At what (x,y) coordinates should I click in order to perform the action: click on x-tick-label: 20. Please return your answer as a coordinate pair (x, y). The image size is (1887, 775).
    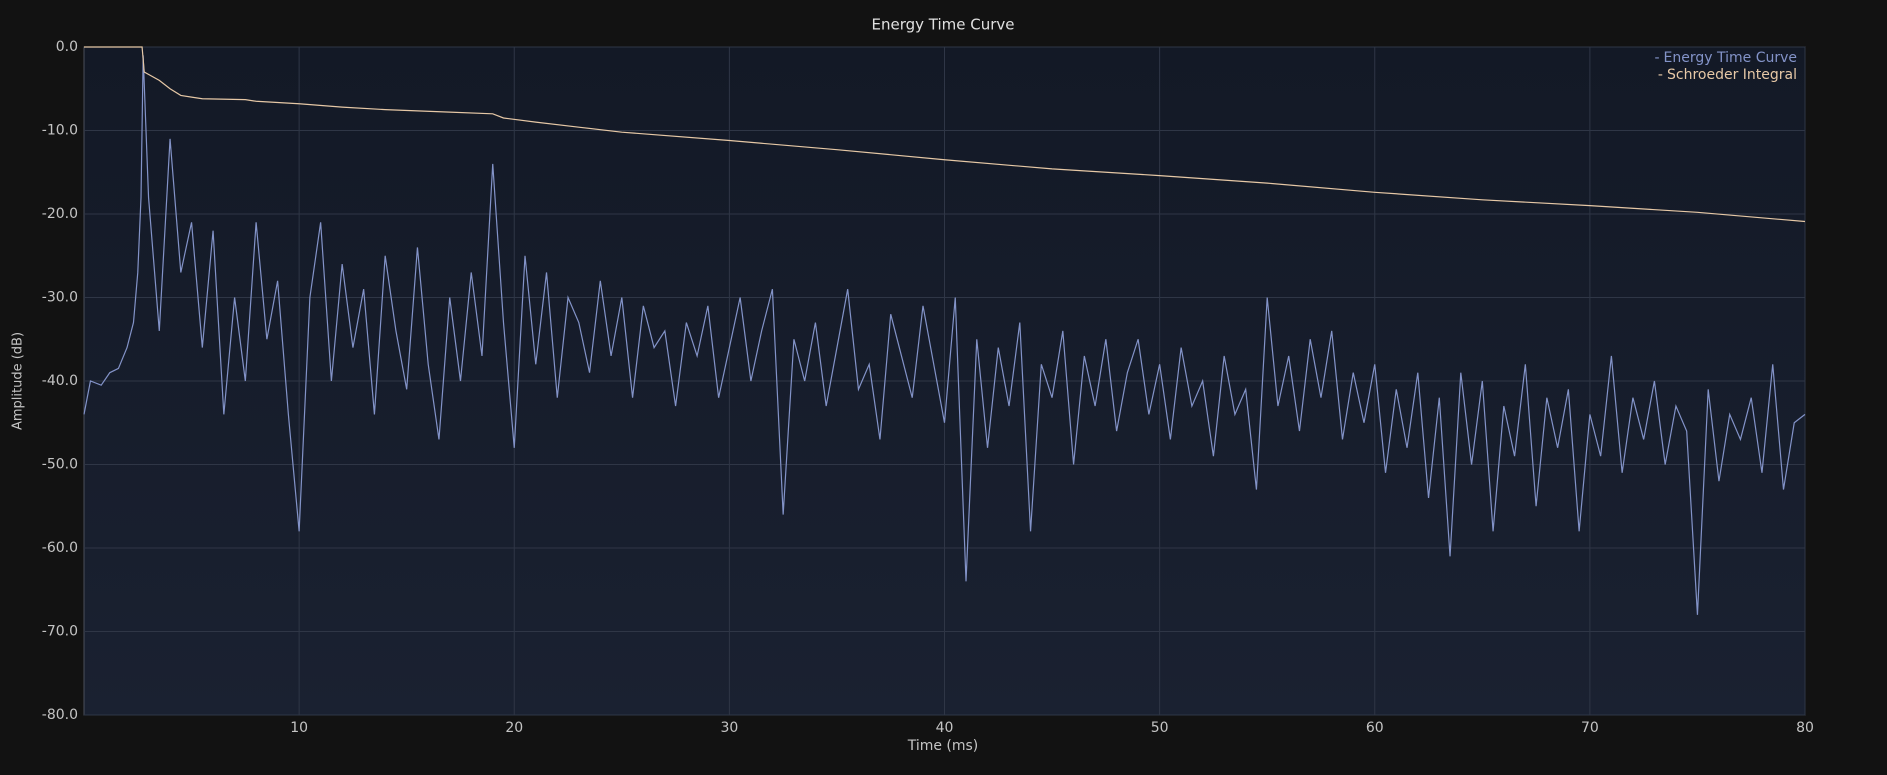
    Looking at the image, I should click on (514, 728).